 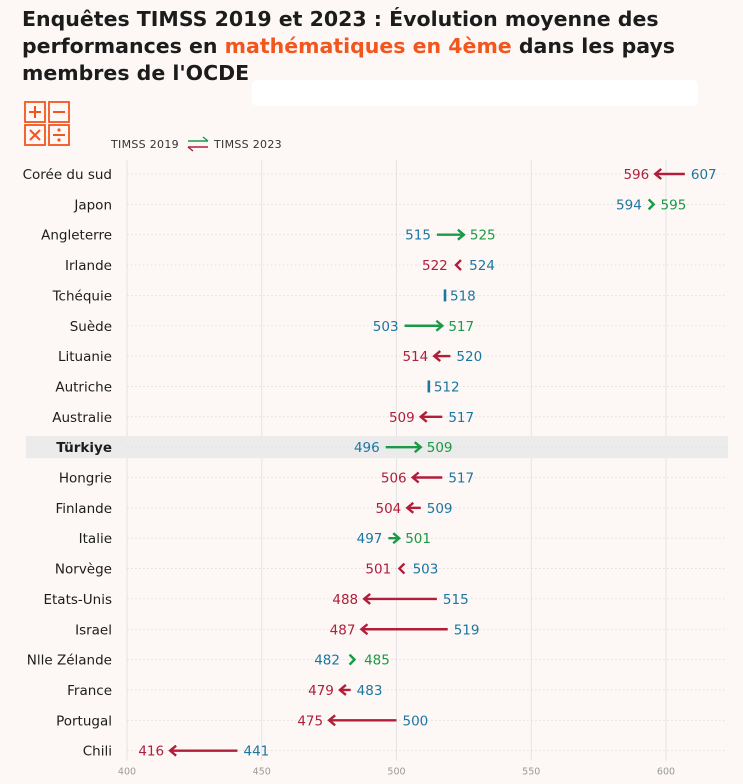 I want to click on row-label: Japon, so click(x=92, y=205).